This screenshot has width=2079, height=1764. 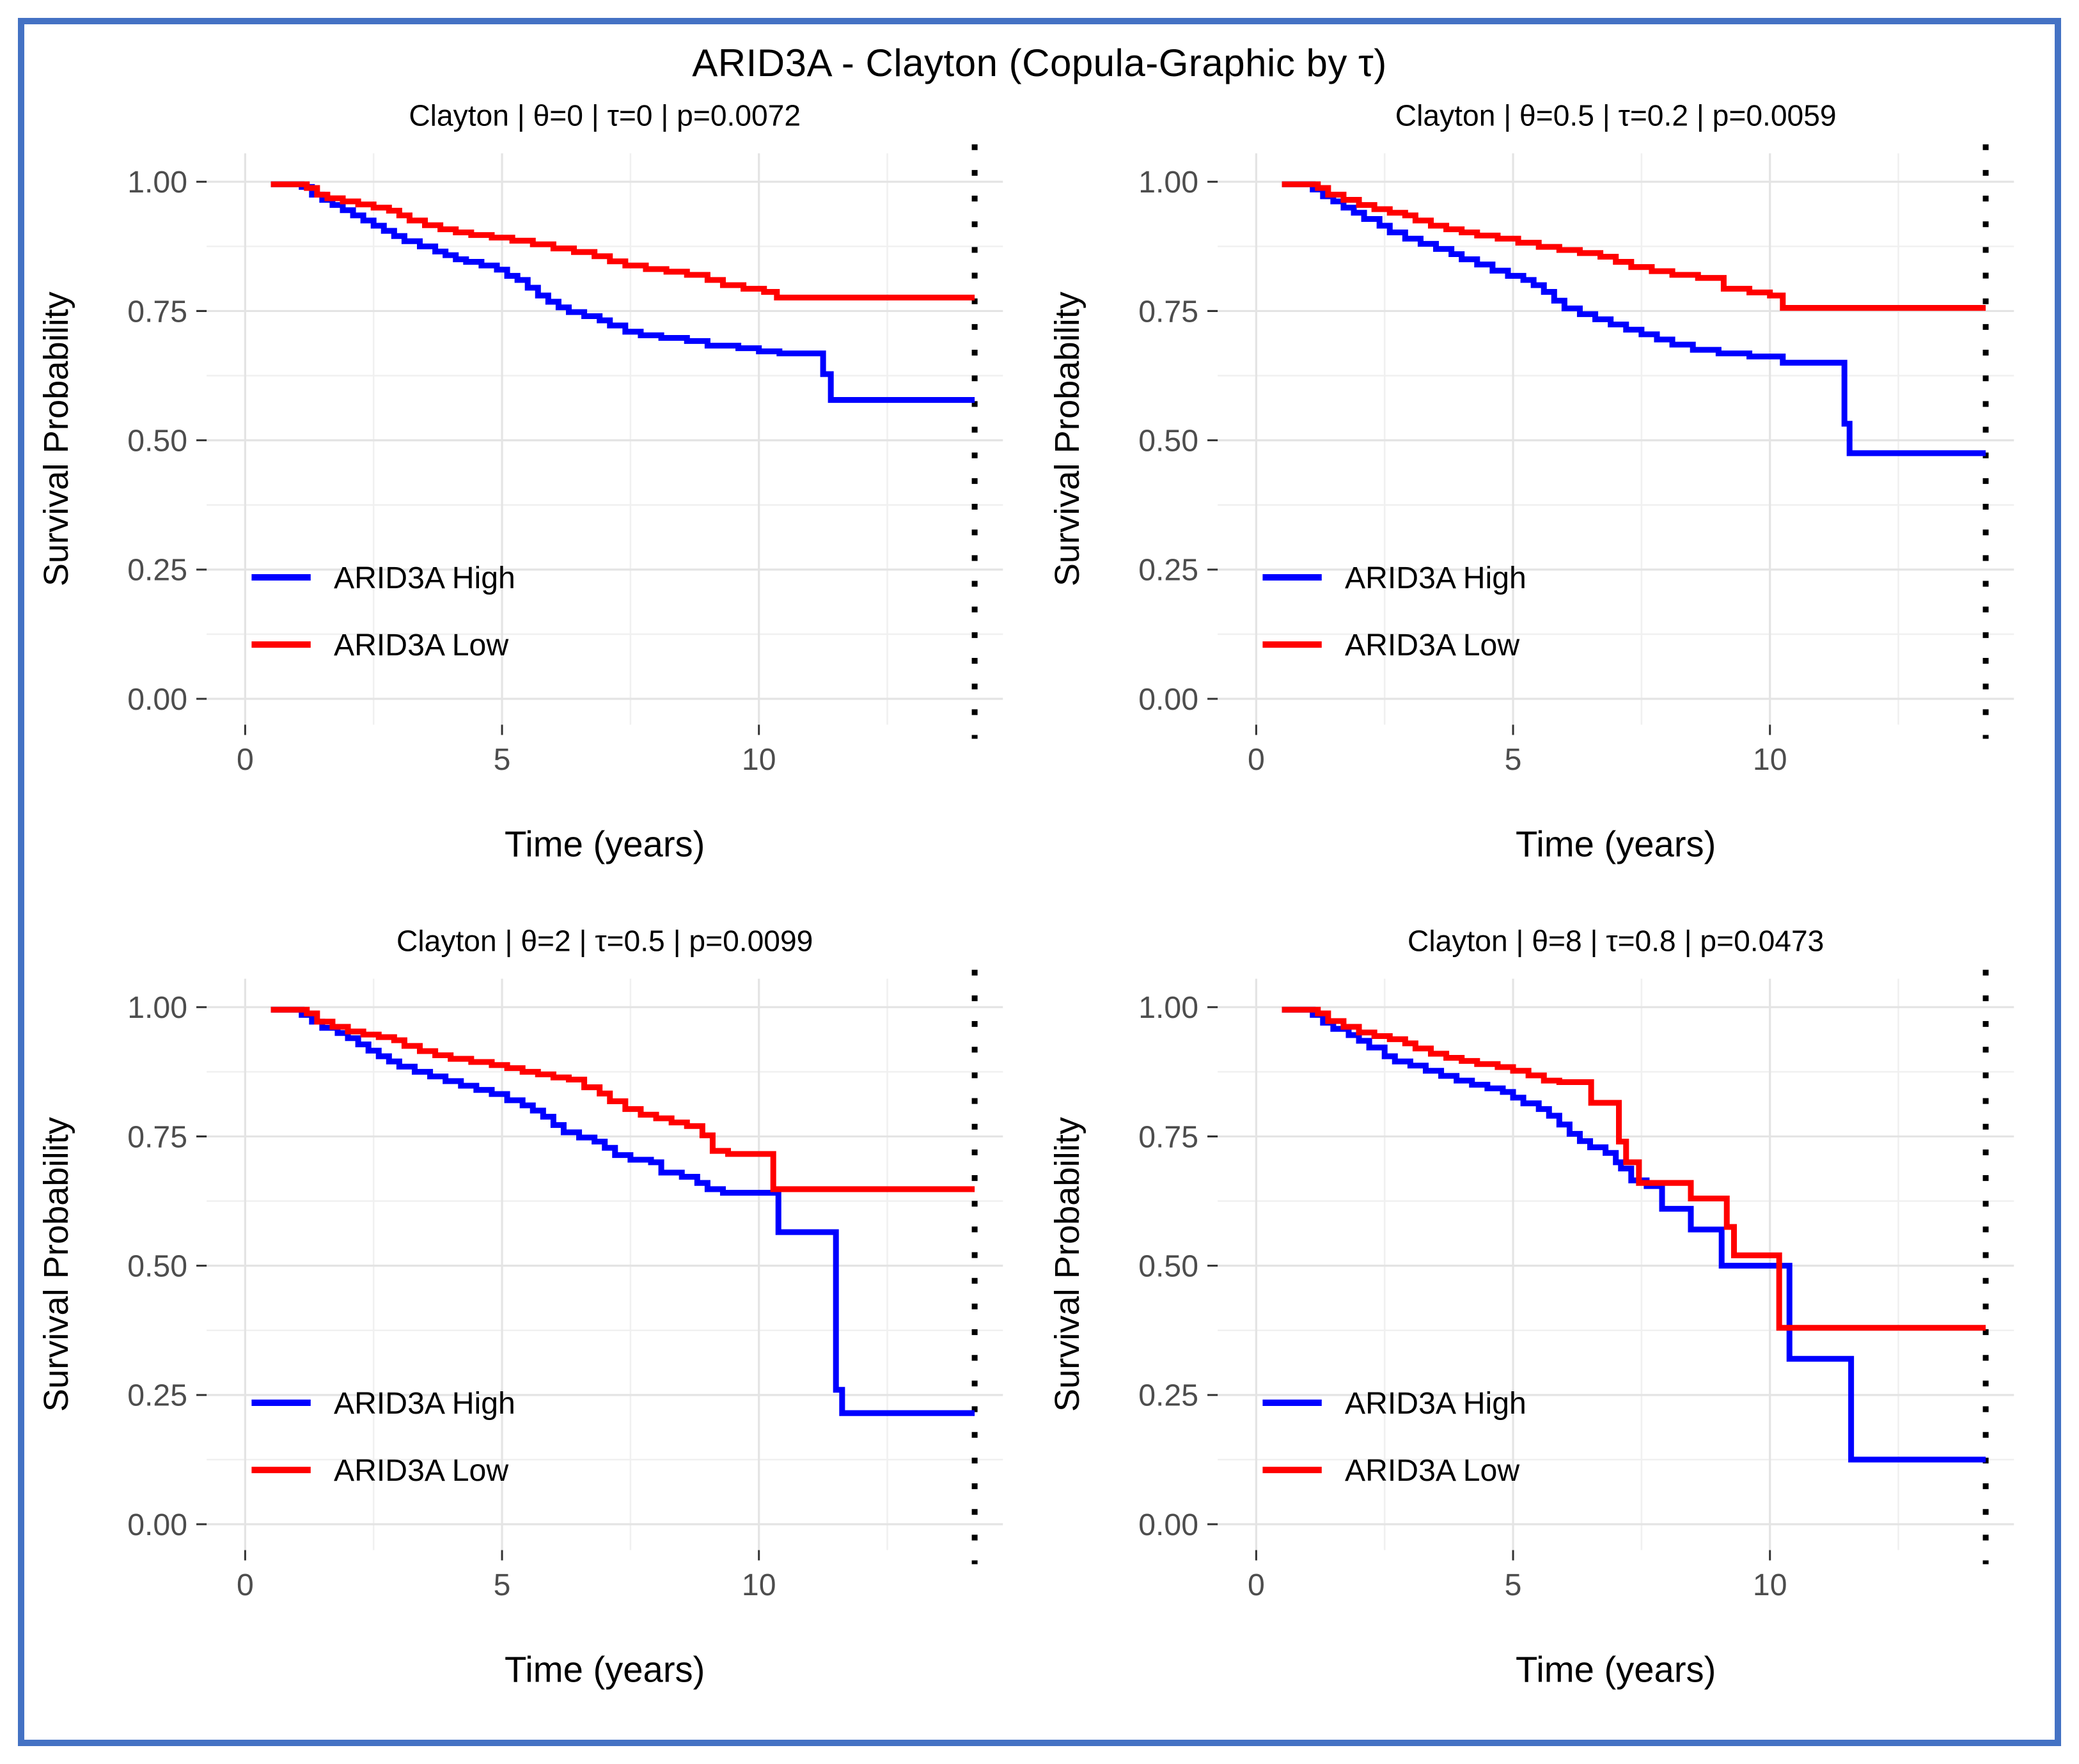 I want to click on panel-subtitle: Clayton | θ=8 | τ=0.8 | p=0.0473, so click(x=1616, y=941).